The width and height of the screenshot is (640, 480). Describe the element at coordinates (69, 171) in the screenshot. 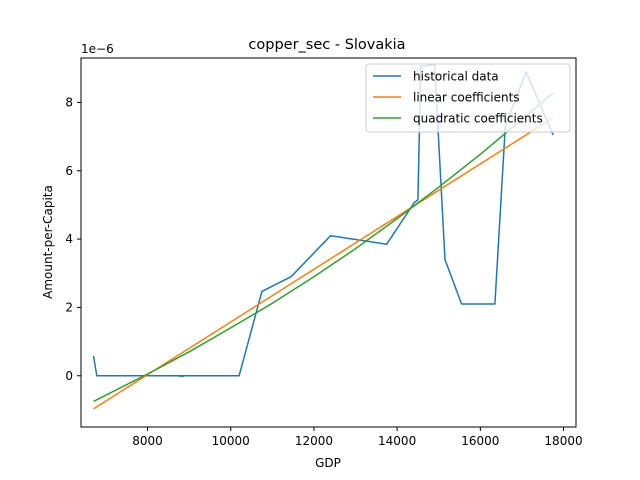

I see `y-tick-label: 6` at that location.